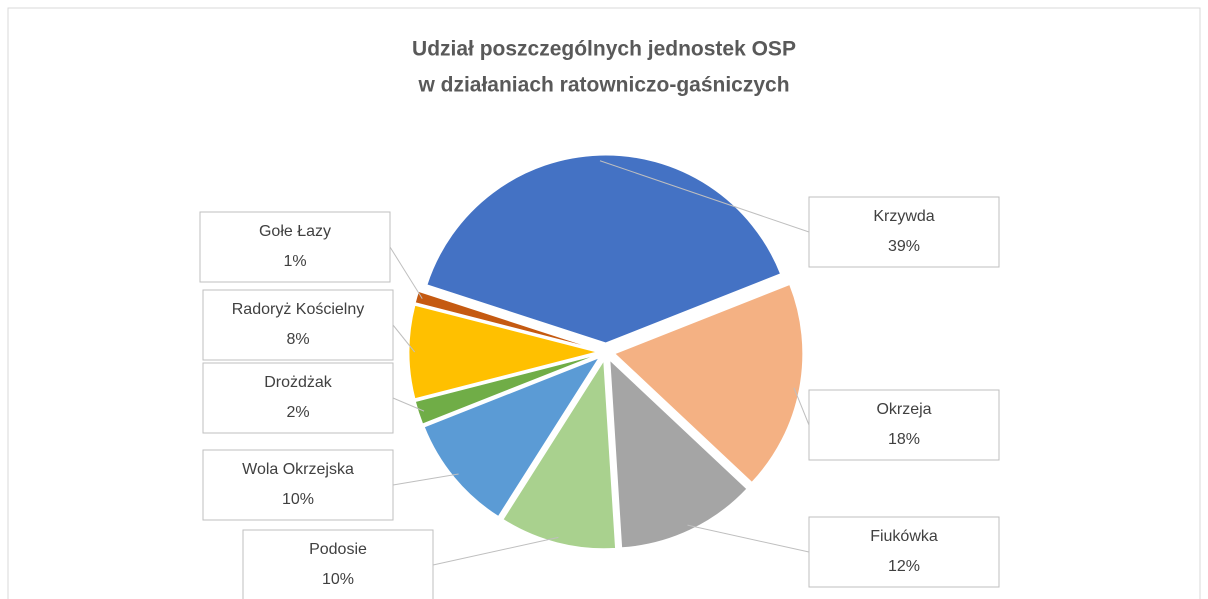 Image resolution: width=1208 pixels, height=599 pixels. I want to click on chart-title: Udział poszczególnych jednostek OSP, so click(604, 49).